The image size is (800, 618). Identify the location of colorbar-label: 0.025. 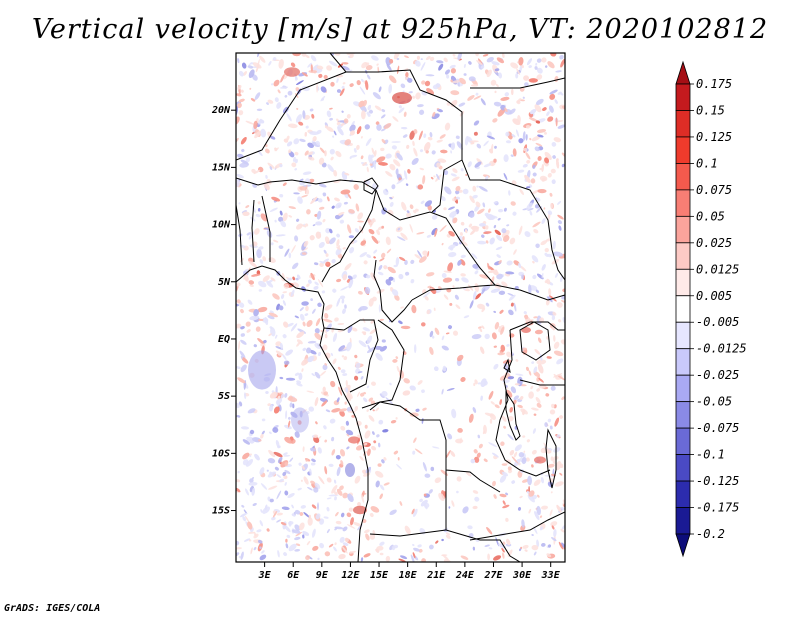
(714, 243).